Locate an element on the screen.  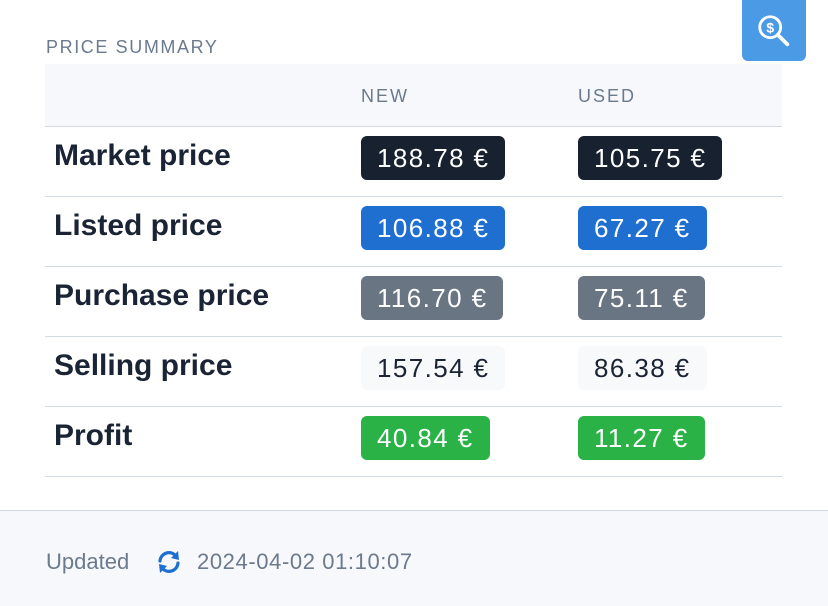
table-row-purchase-price: Purchase price 116.70 € 75.11 € is located at coordinates (413, 302).